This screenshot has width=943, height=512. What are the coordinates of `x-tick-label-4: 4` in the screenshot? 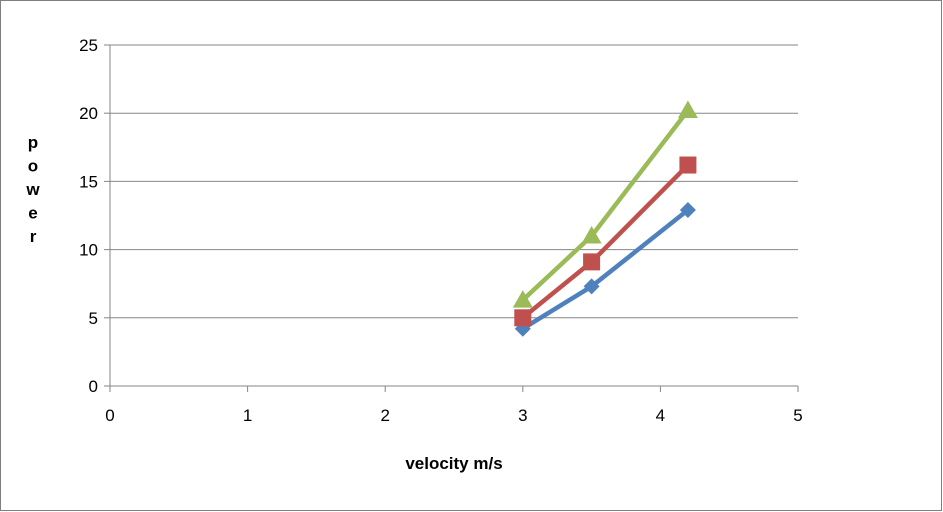 It's located at (660, 415).